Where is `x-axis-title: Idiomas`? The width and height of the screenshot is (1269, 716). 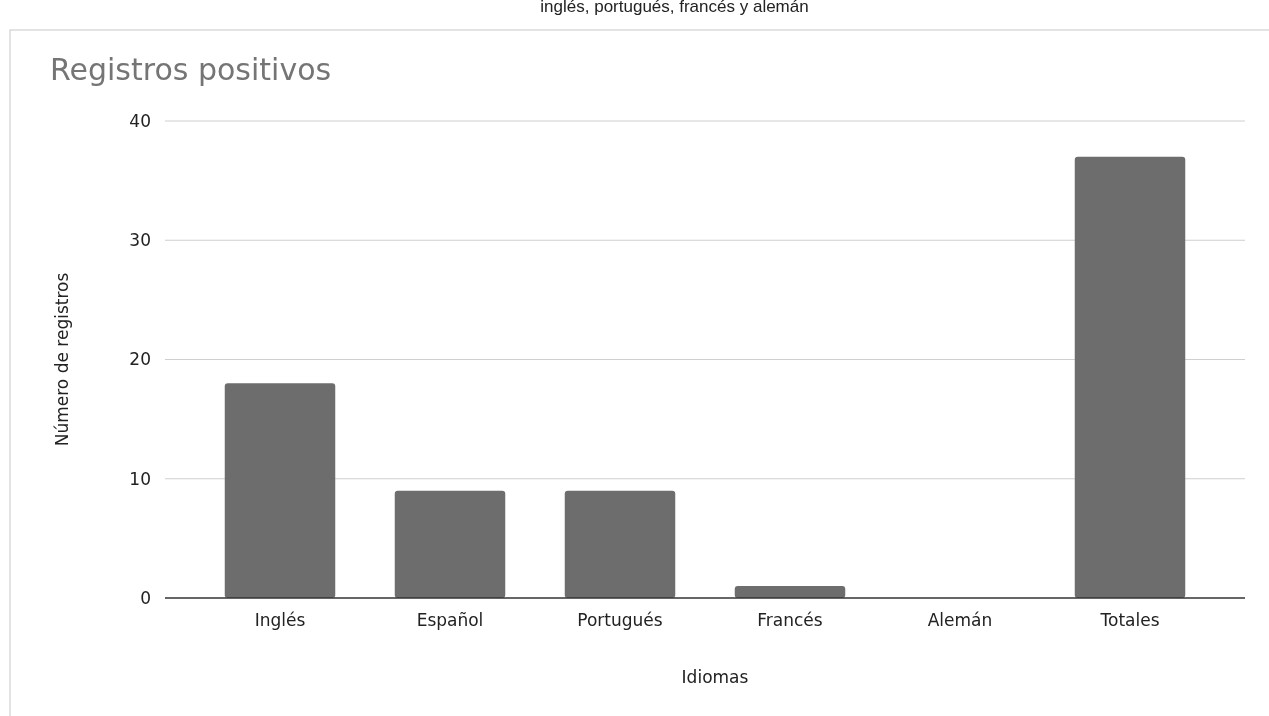
x-axis-title: Idiomas is located at coordinates (715, 677).